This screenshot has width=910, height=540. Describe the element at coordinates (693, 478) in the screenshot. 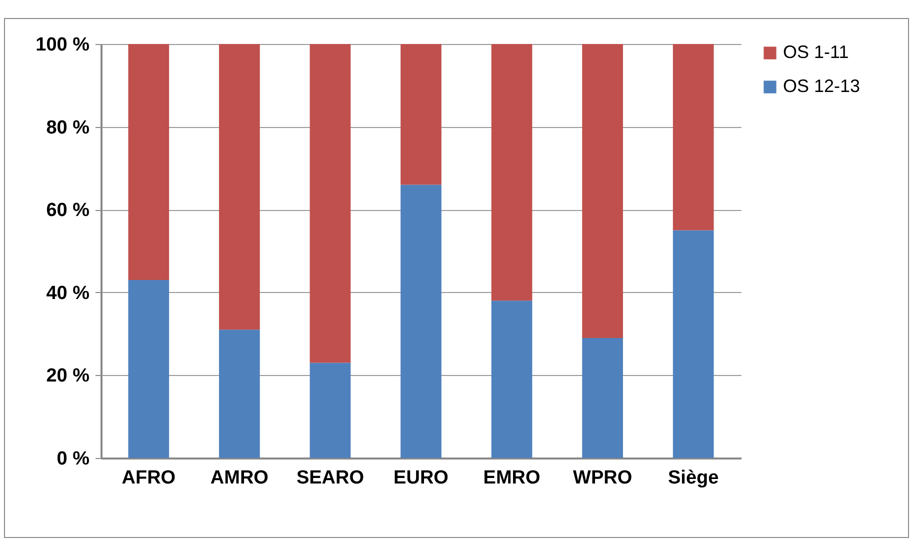

I see `x-tick-label: Siège` at that location.